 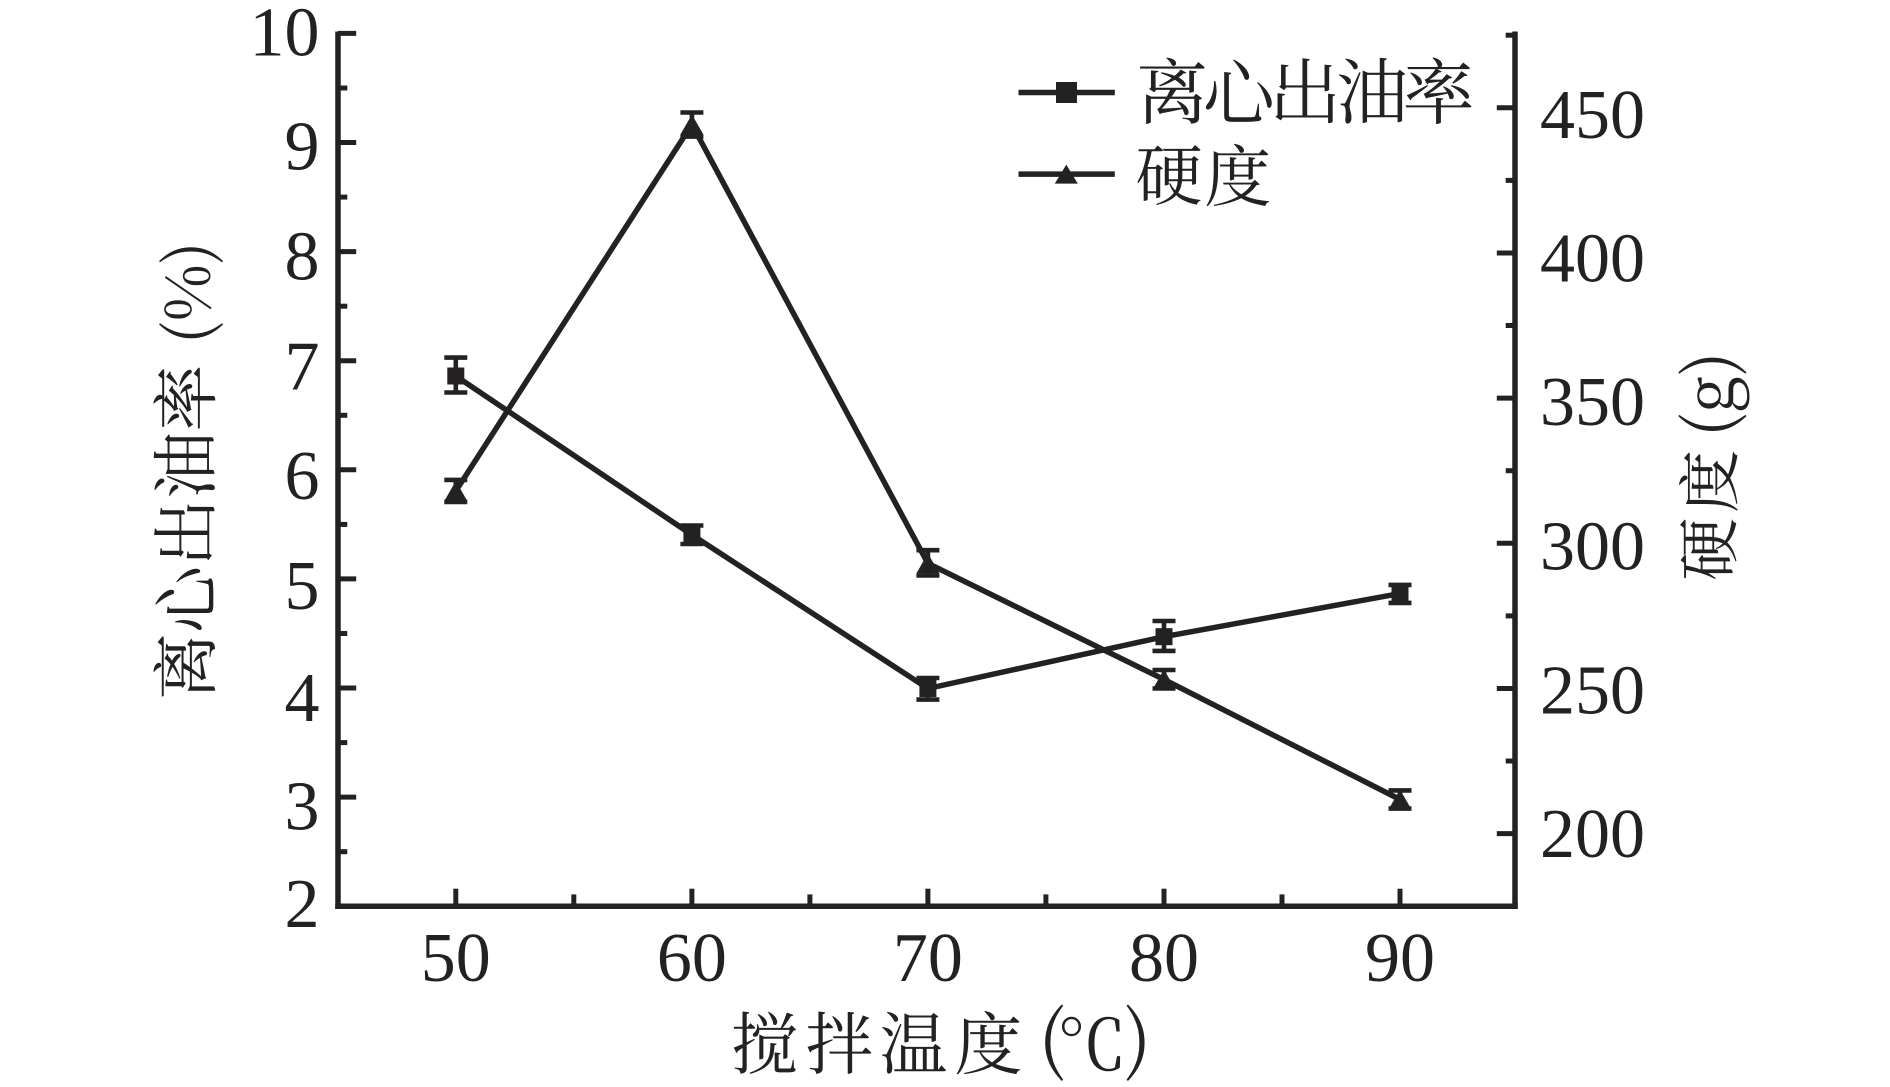 What do you see at coordinates (692, 958) in the screenshot?
I see `svg-text: 60` at bounding box center [692, 958].